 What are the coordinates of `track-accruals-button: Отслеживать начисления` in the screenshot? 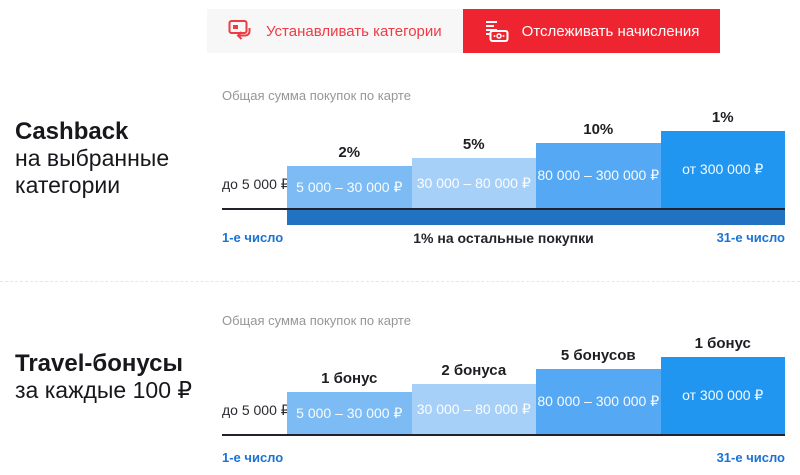 It's located at (591, 31).